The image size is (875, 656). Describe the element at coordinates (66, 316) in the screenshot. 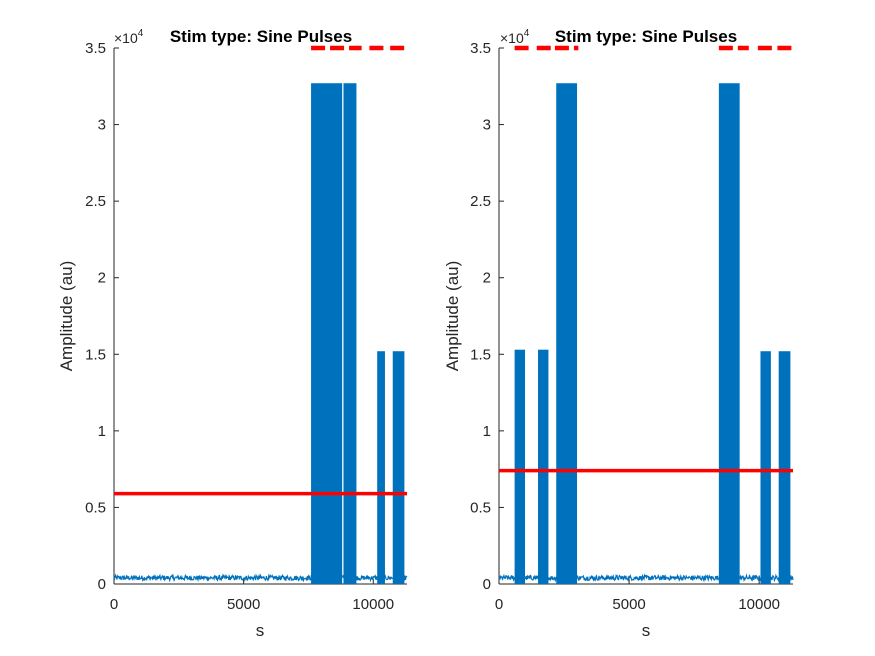

I see `left-y-axis-label: Amplitude (au)` at that location.